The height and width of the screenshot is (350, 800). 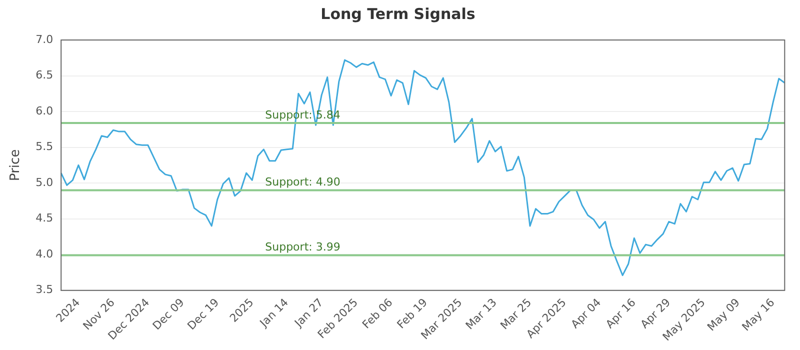 I want to click on y-tick-label: 5.5, so click(x=45, y=147).